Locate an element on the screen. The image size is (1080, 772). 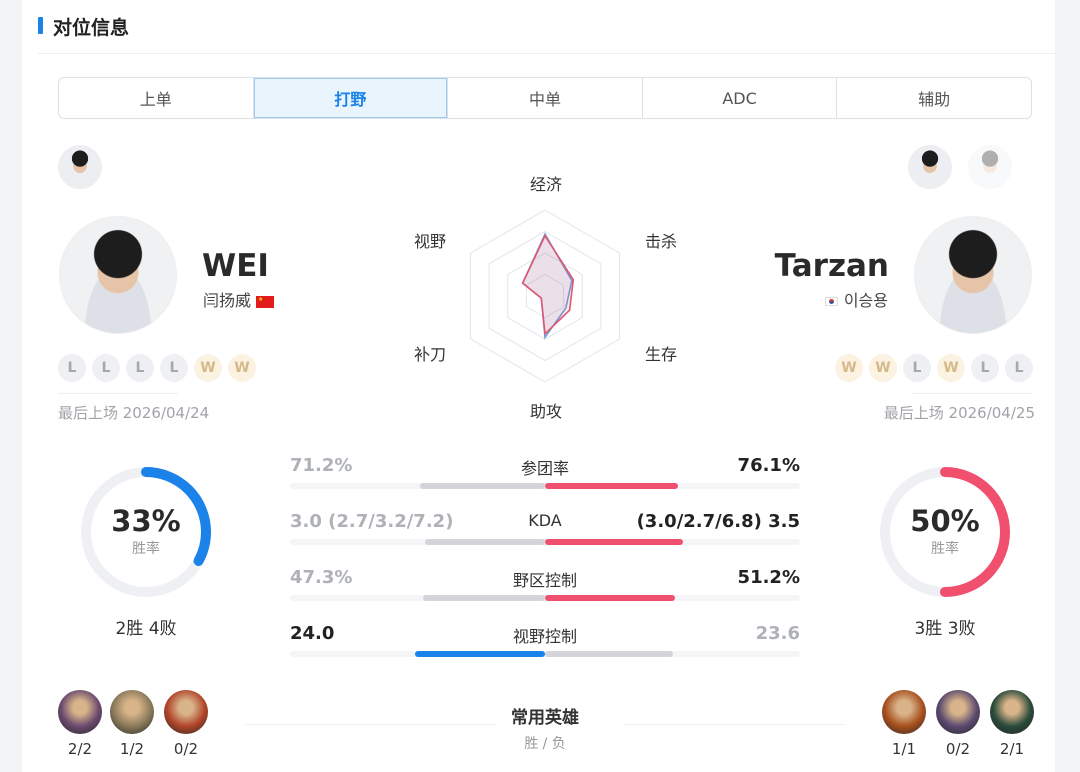
stat-right-value: 76.1% is located at coordinates (768, 465).